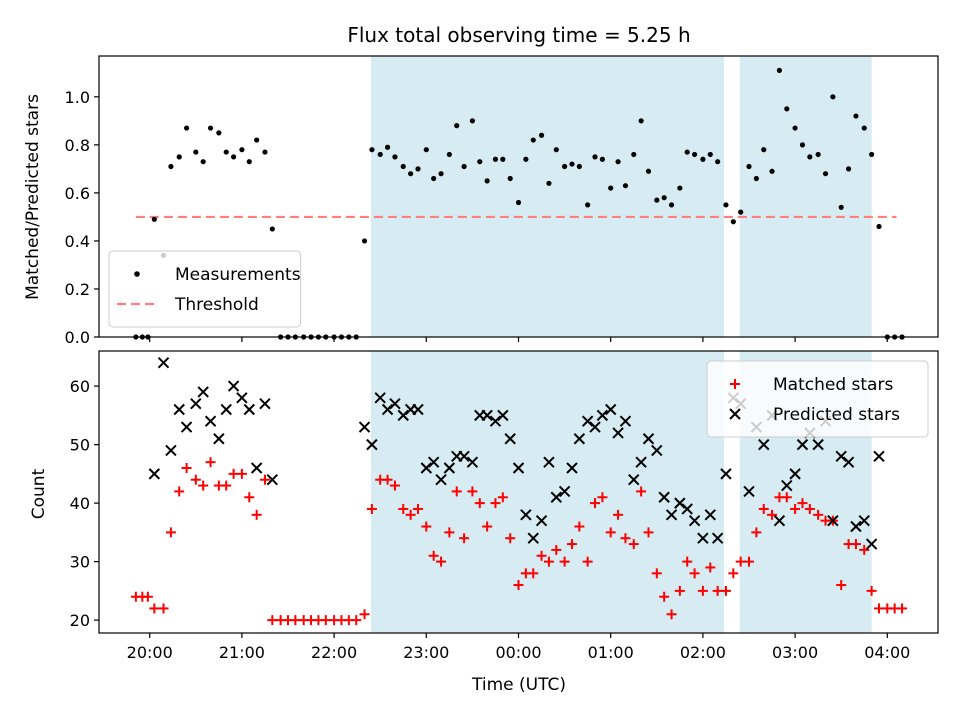 This screenshot has height=720, width=960. I want to click on bottom-legend: Matched stars Predicted stars, so click(817, 399).